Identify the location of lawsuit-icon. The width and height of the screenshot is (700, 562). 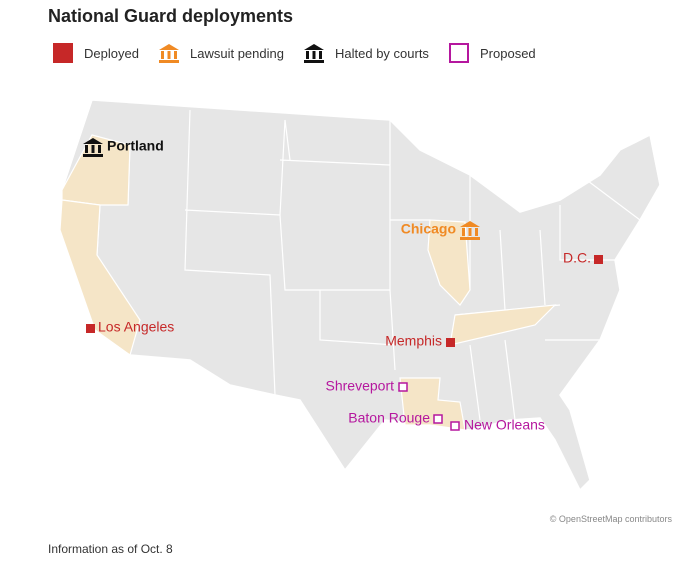
(470, 230).